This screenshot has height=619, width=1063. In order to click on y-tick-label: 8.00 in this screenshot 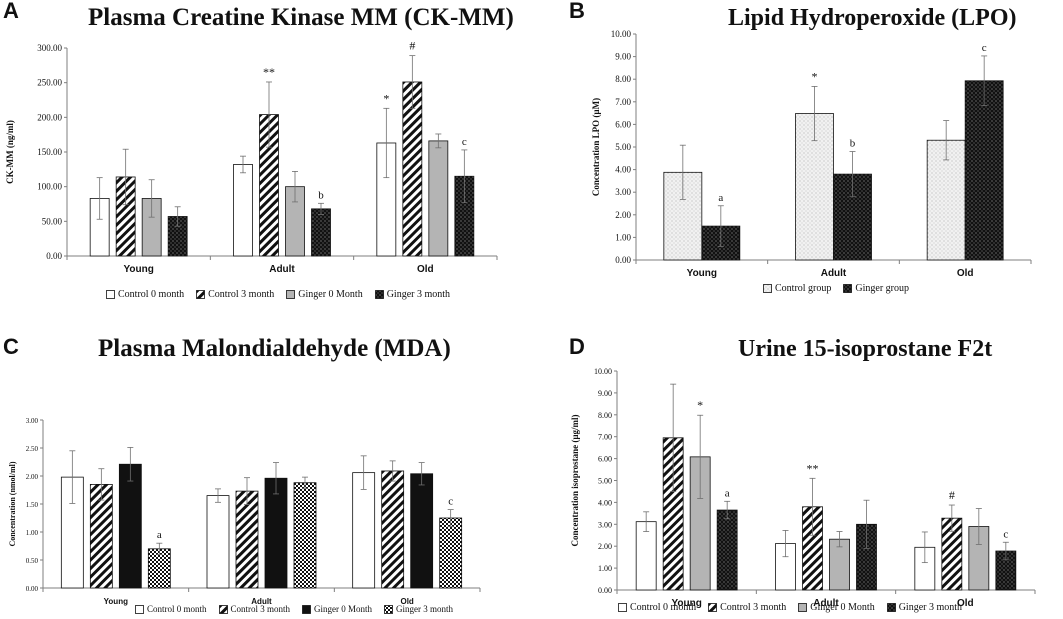, I will do `click(605, 415)`.